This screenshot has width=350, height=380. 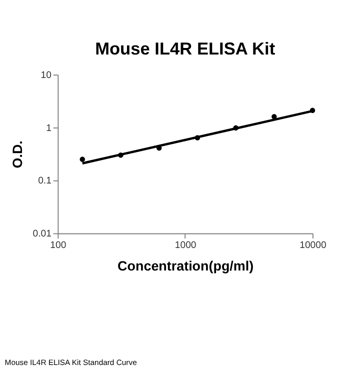 I want to click on y-tick-label: 0.01, so click(x=42, y=234).